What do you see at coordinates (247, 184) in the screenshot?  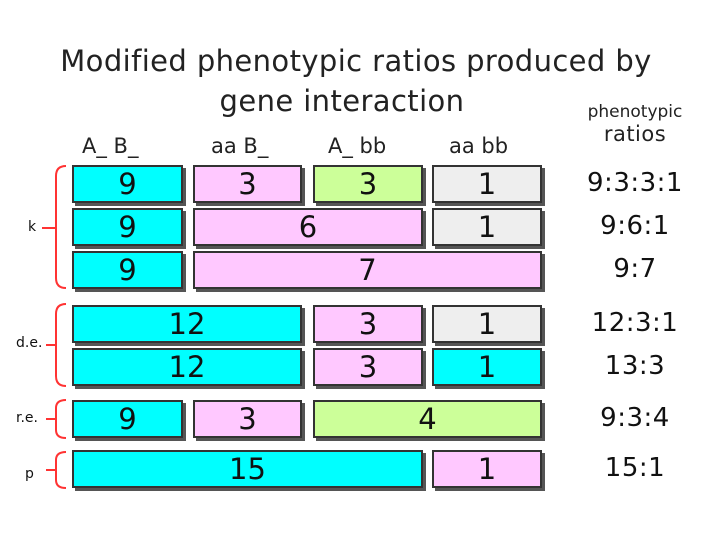 I see `row-1-cell-aa-B: 3` at bounding box center [247, 184].